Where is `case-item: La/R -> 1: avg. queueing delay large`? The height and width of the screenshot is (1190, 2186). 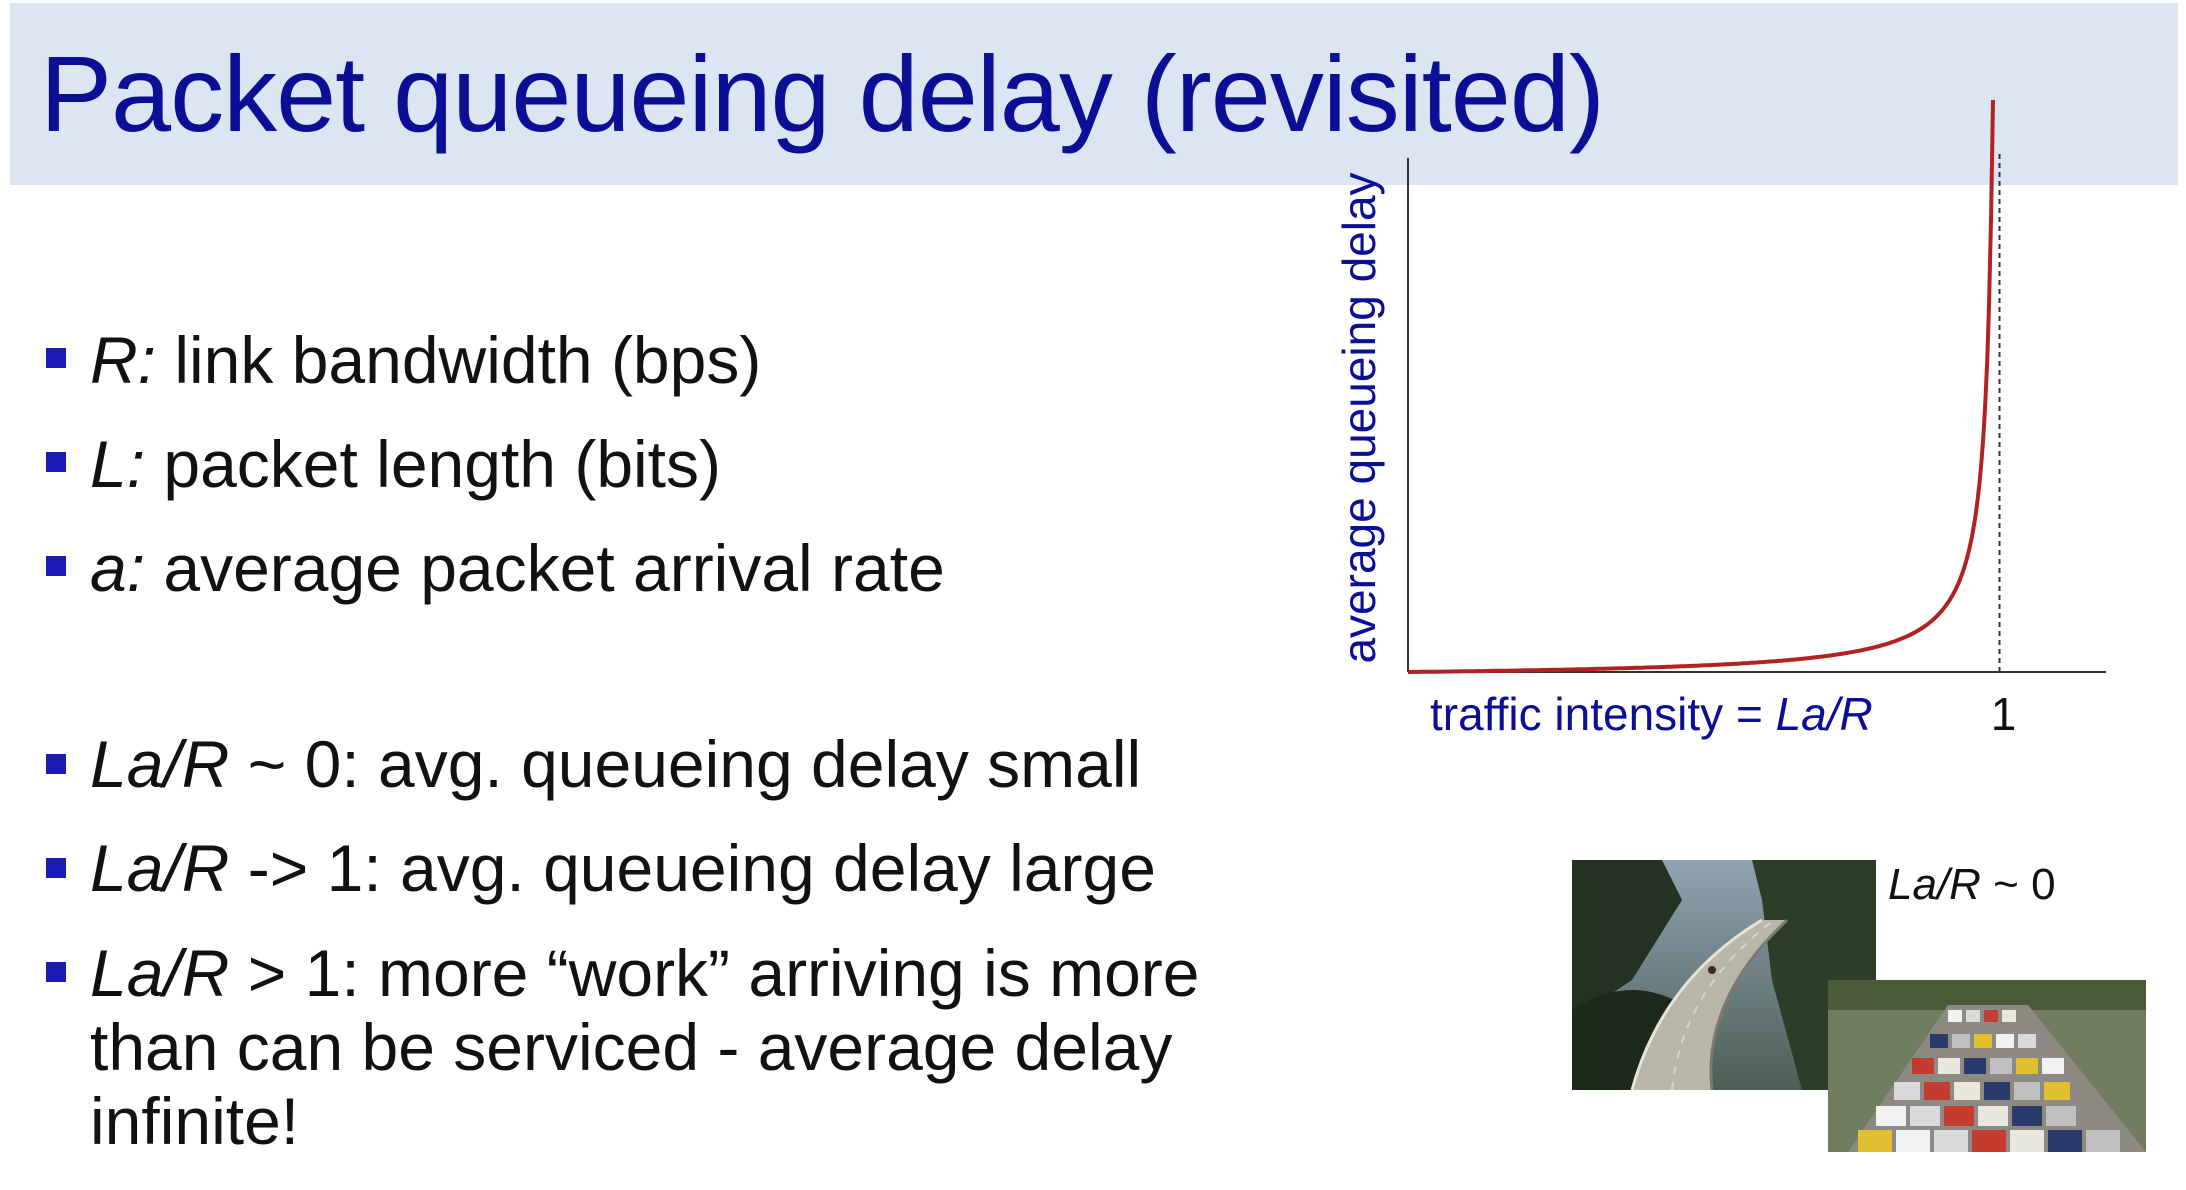
case-item: La/R -> 1: avg. queueing delay large is located at coordinates (643, 868).